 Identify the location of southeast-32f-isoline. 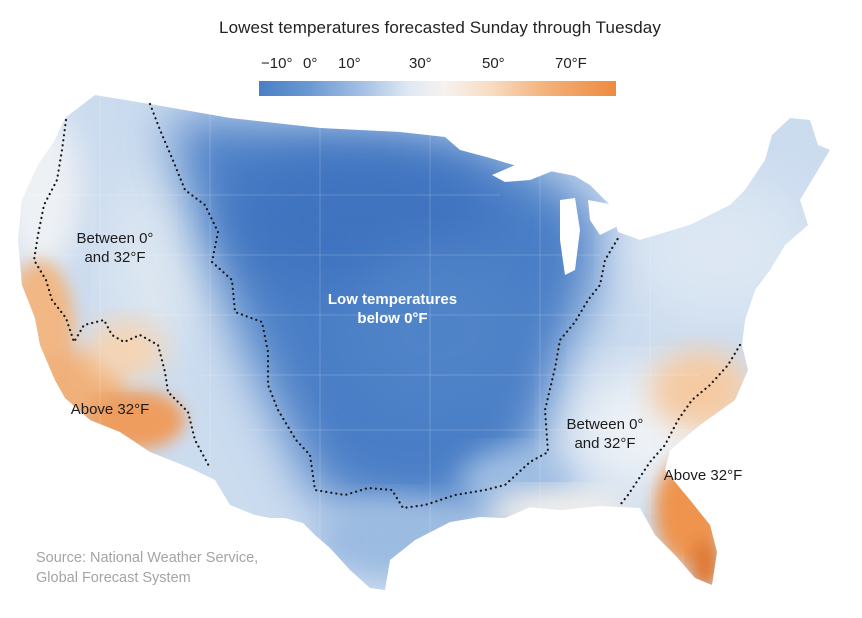
(680, 425).